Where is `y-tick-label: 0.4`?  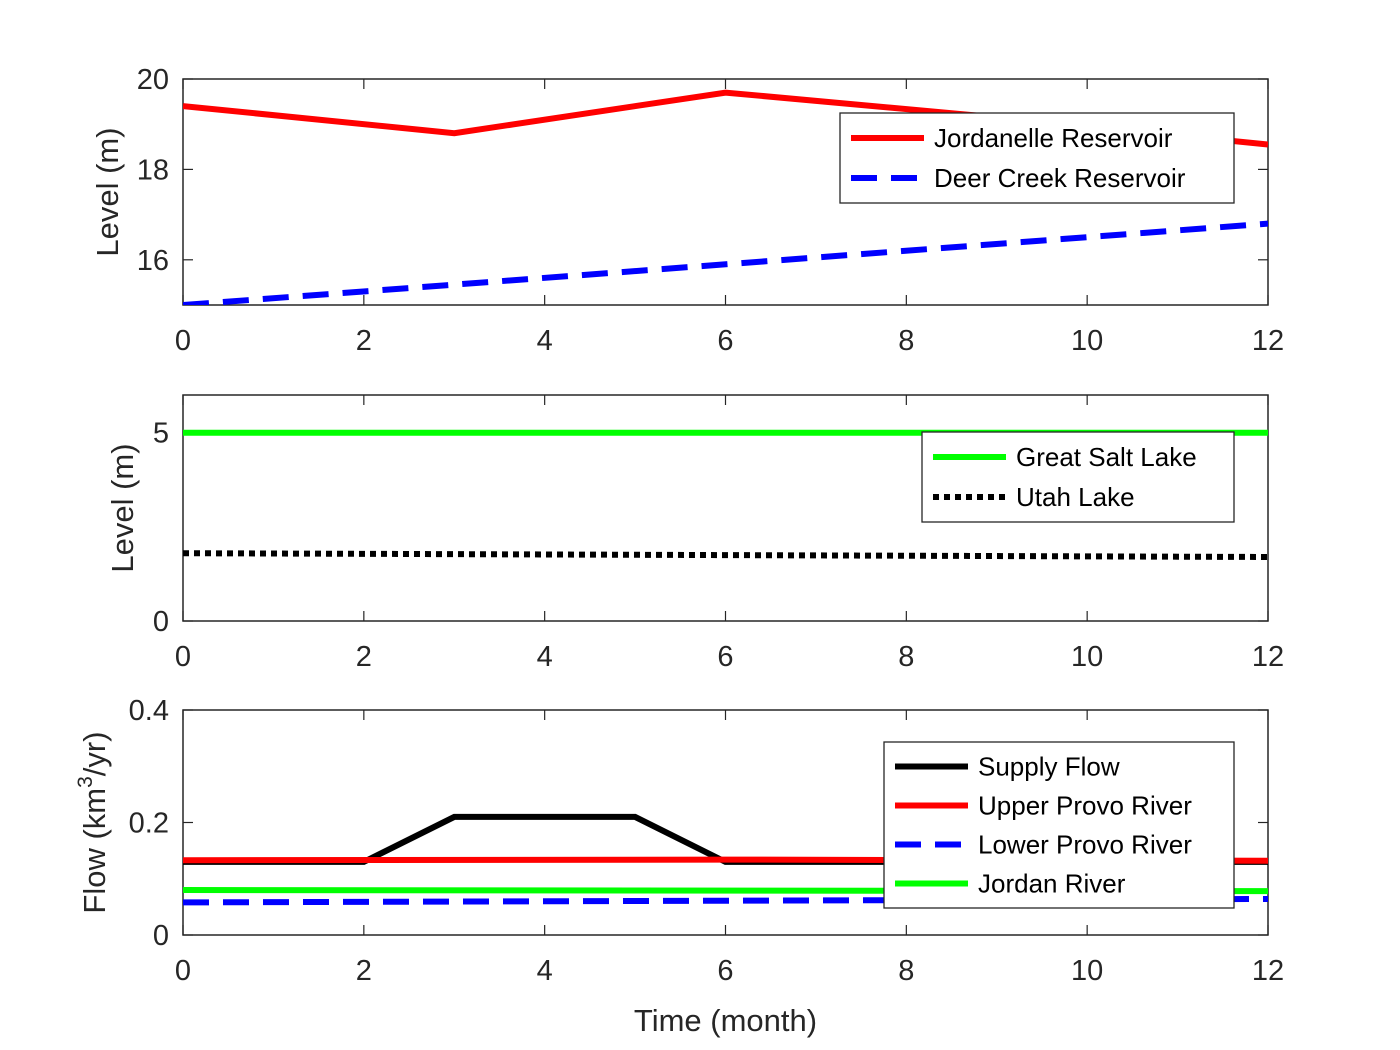
y-tick-label: 0.4 is located at coordinates (149, 711).